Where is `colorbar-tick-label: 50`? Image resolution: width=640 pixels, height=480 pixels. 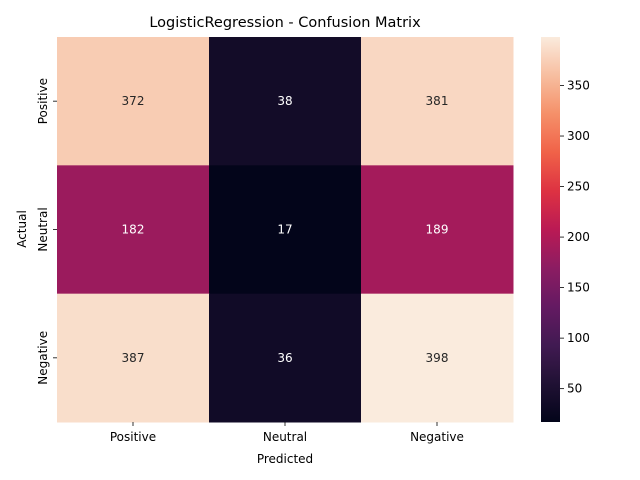 colorbar-tick-label: 50 is located at coordinates (574, 389).